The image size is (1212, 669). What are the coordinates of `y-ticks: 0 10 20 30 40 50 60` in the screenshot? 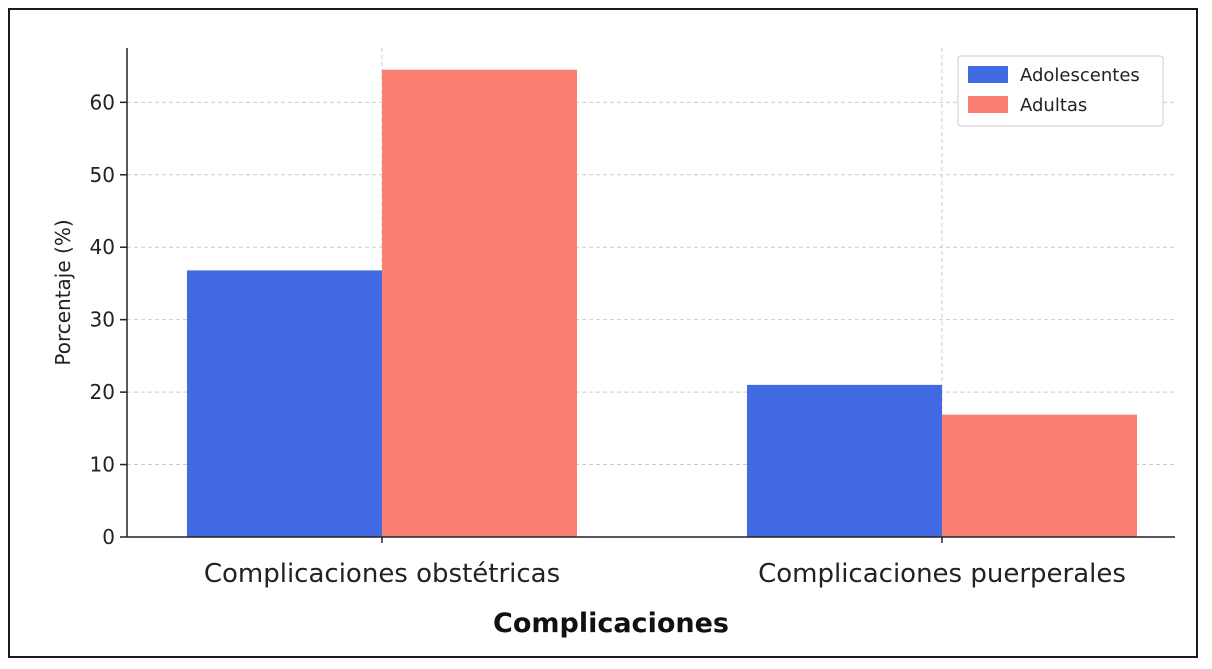 It's located at (108, 319).